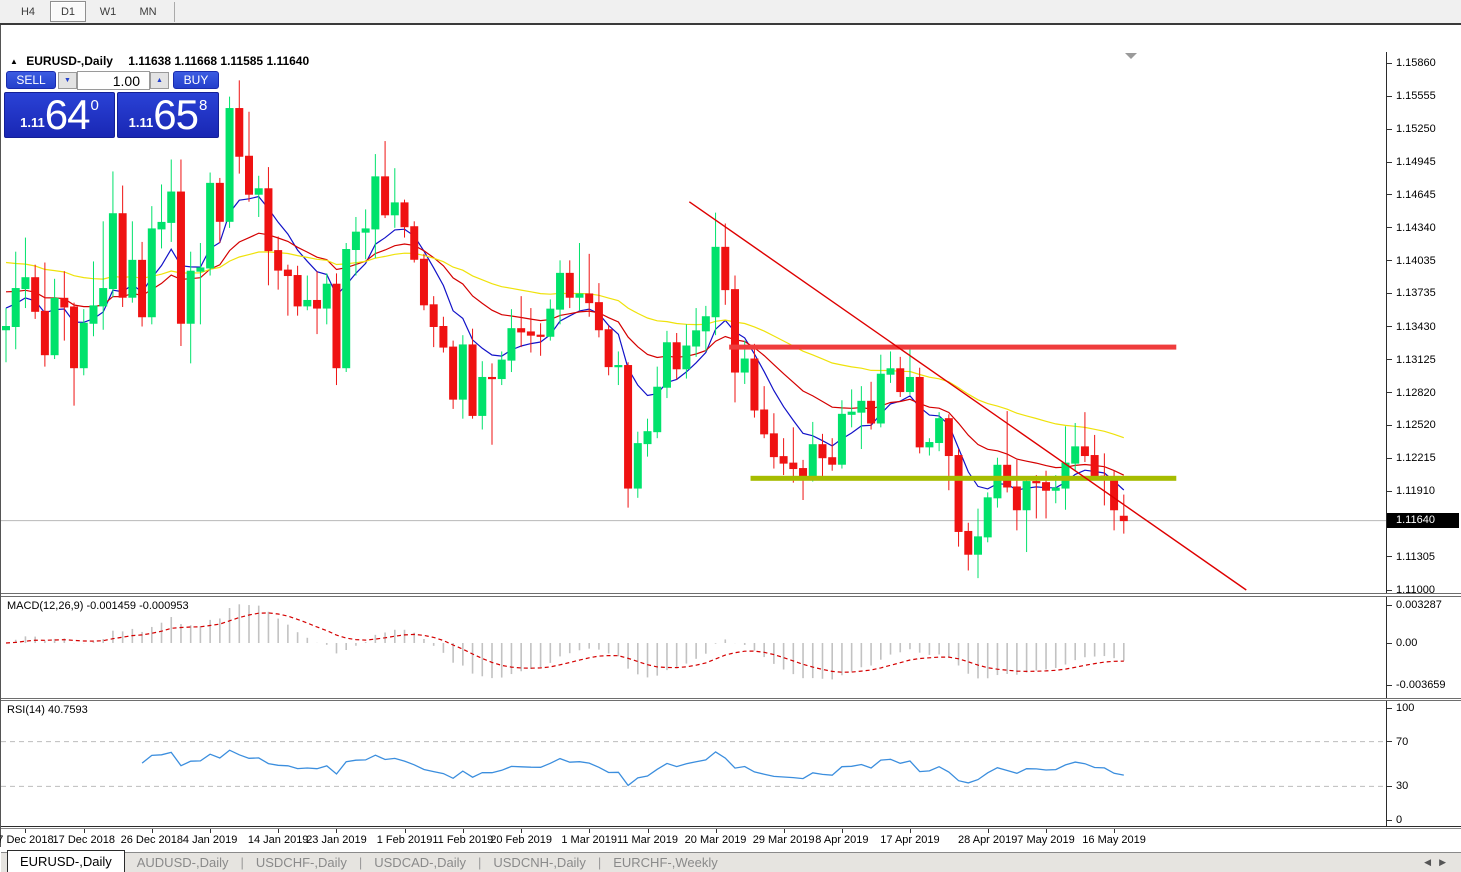 The width and height of the screenshot is (1461, 872). I want to click on scale-main-tick: 1.11305, so click(1411, 557).